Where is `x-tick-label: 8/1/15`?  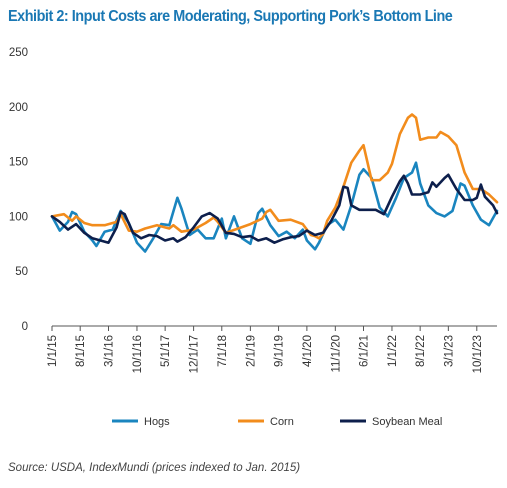 x-tick-label: 8/1/15 is located at coordinates (81, 351).